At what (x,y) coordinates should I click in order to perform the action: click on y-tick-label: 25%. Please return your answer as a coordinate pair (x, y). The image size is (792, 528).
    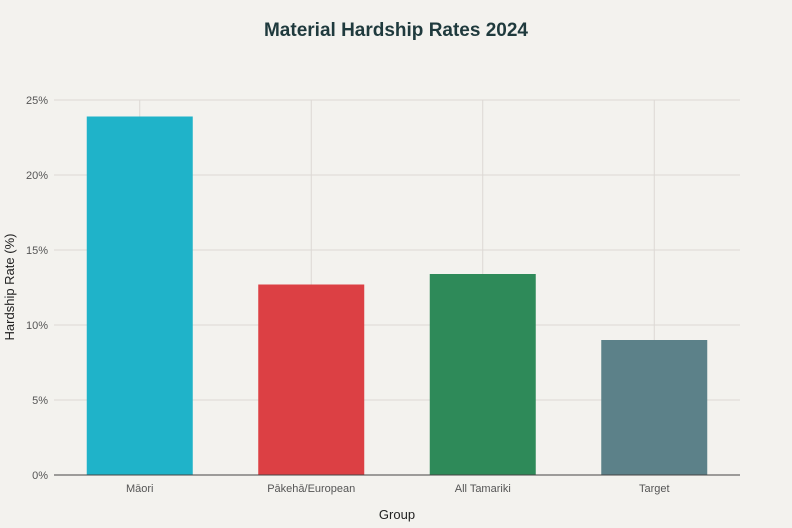
    Looking at the image, I should click on (37, 101).